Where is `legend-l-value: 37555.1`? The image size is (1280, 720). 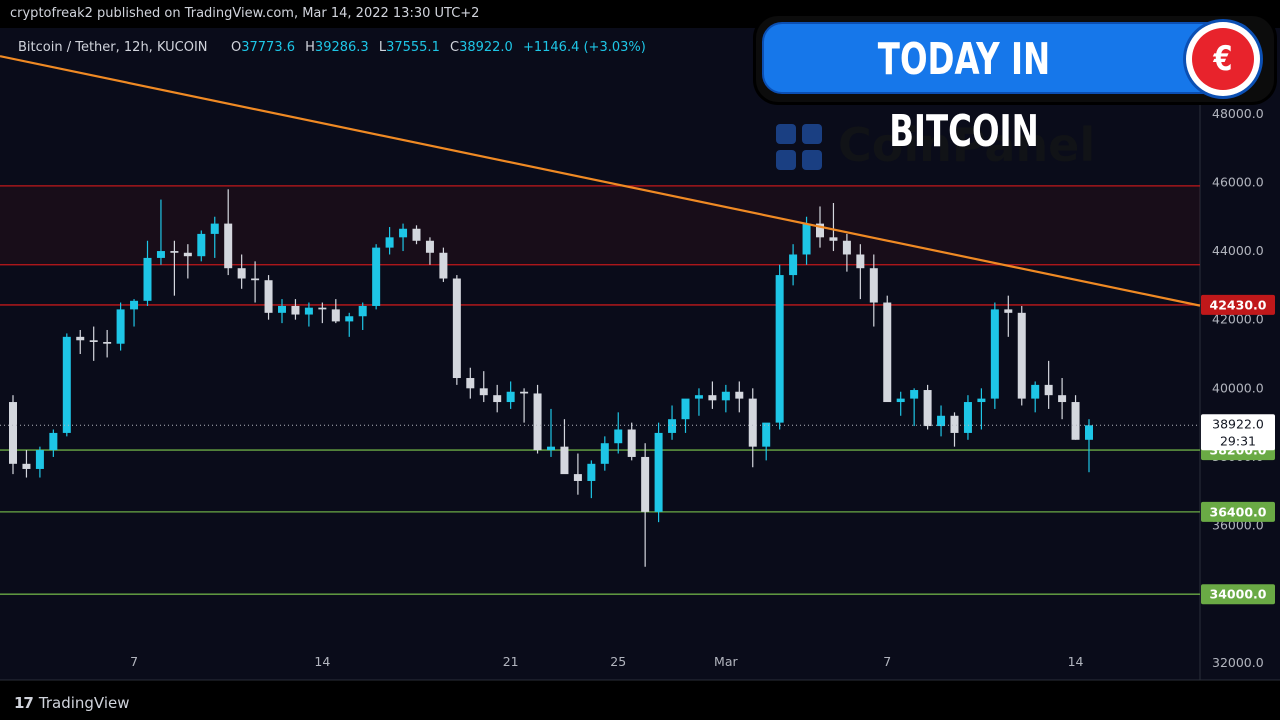
legend-l-value: 37555.1 is located at coordinates (413, 47).